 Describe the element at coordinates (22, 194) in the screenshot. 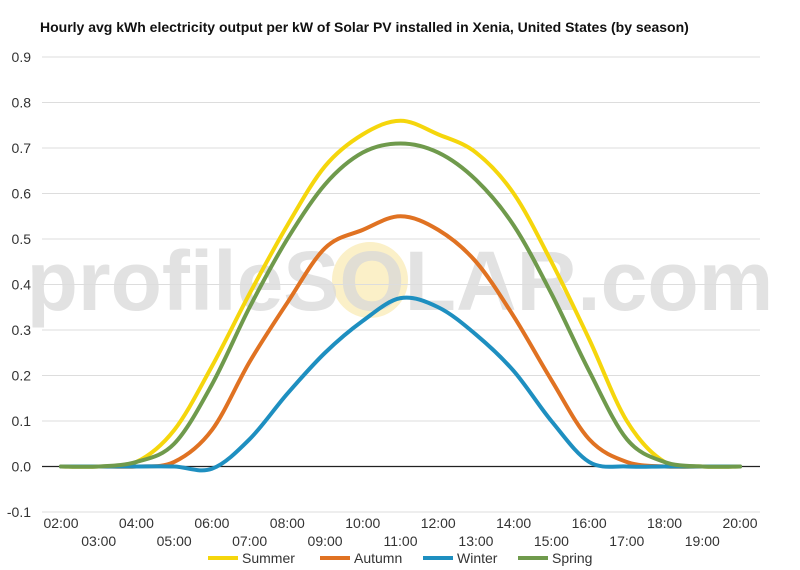

I see `y-tick-label: 0.6` at that location.